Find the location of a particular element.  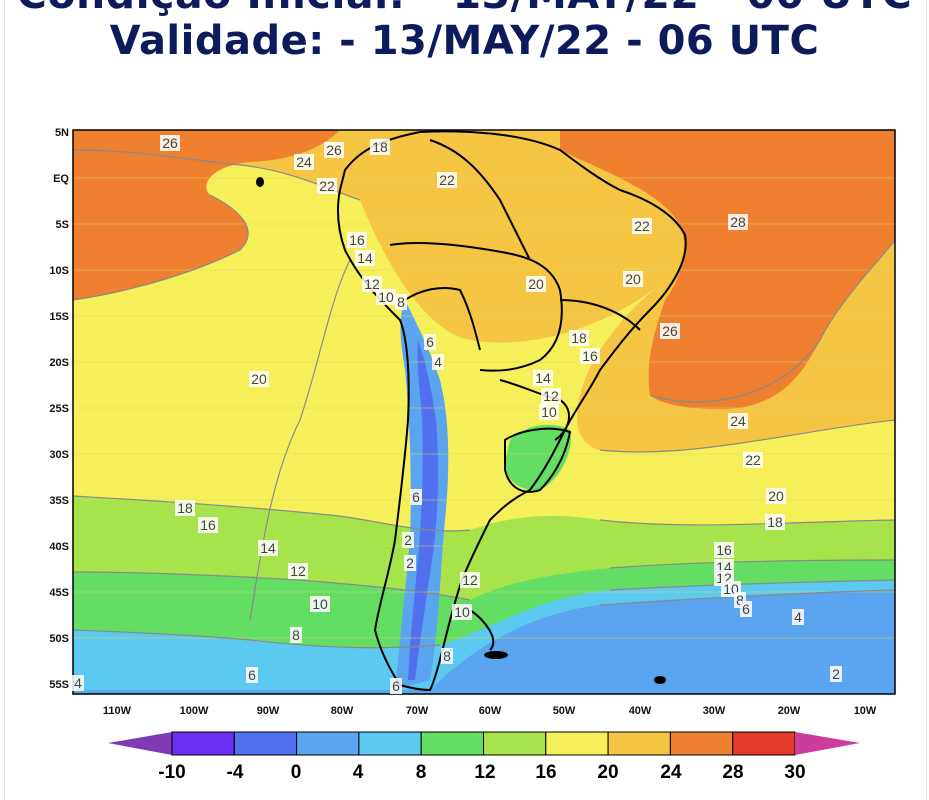

lon-label: 70W is located at coordinates (417, 711).